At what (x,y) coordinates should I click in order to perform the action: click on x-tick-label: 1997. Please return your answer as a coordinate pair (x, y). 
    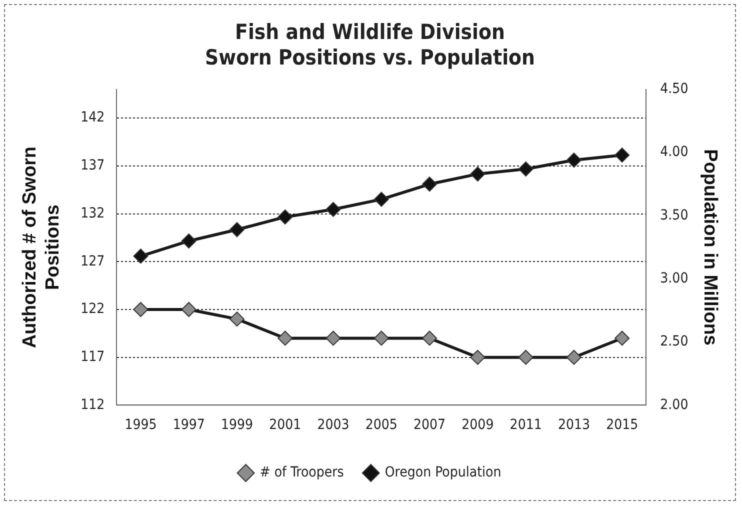
    Looking at the image, I should click on (188, 425).